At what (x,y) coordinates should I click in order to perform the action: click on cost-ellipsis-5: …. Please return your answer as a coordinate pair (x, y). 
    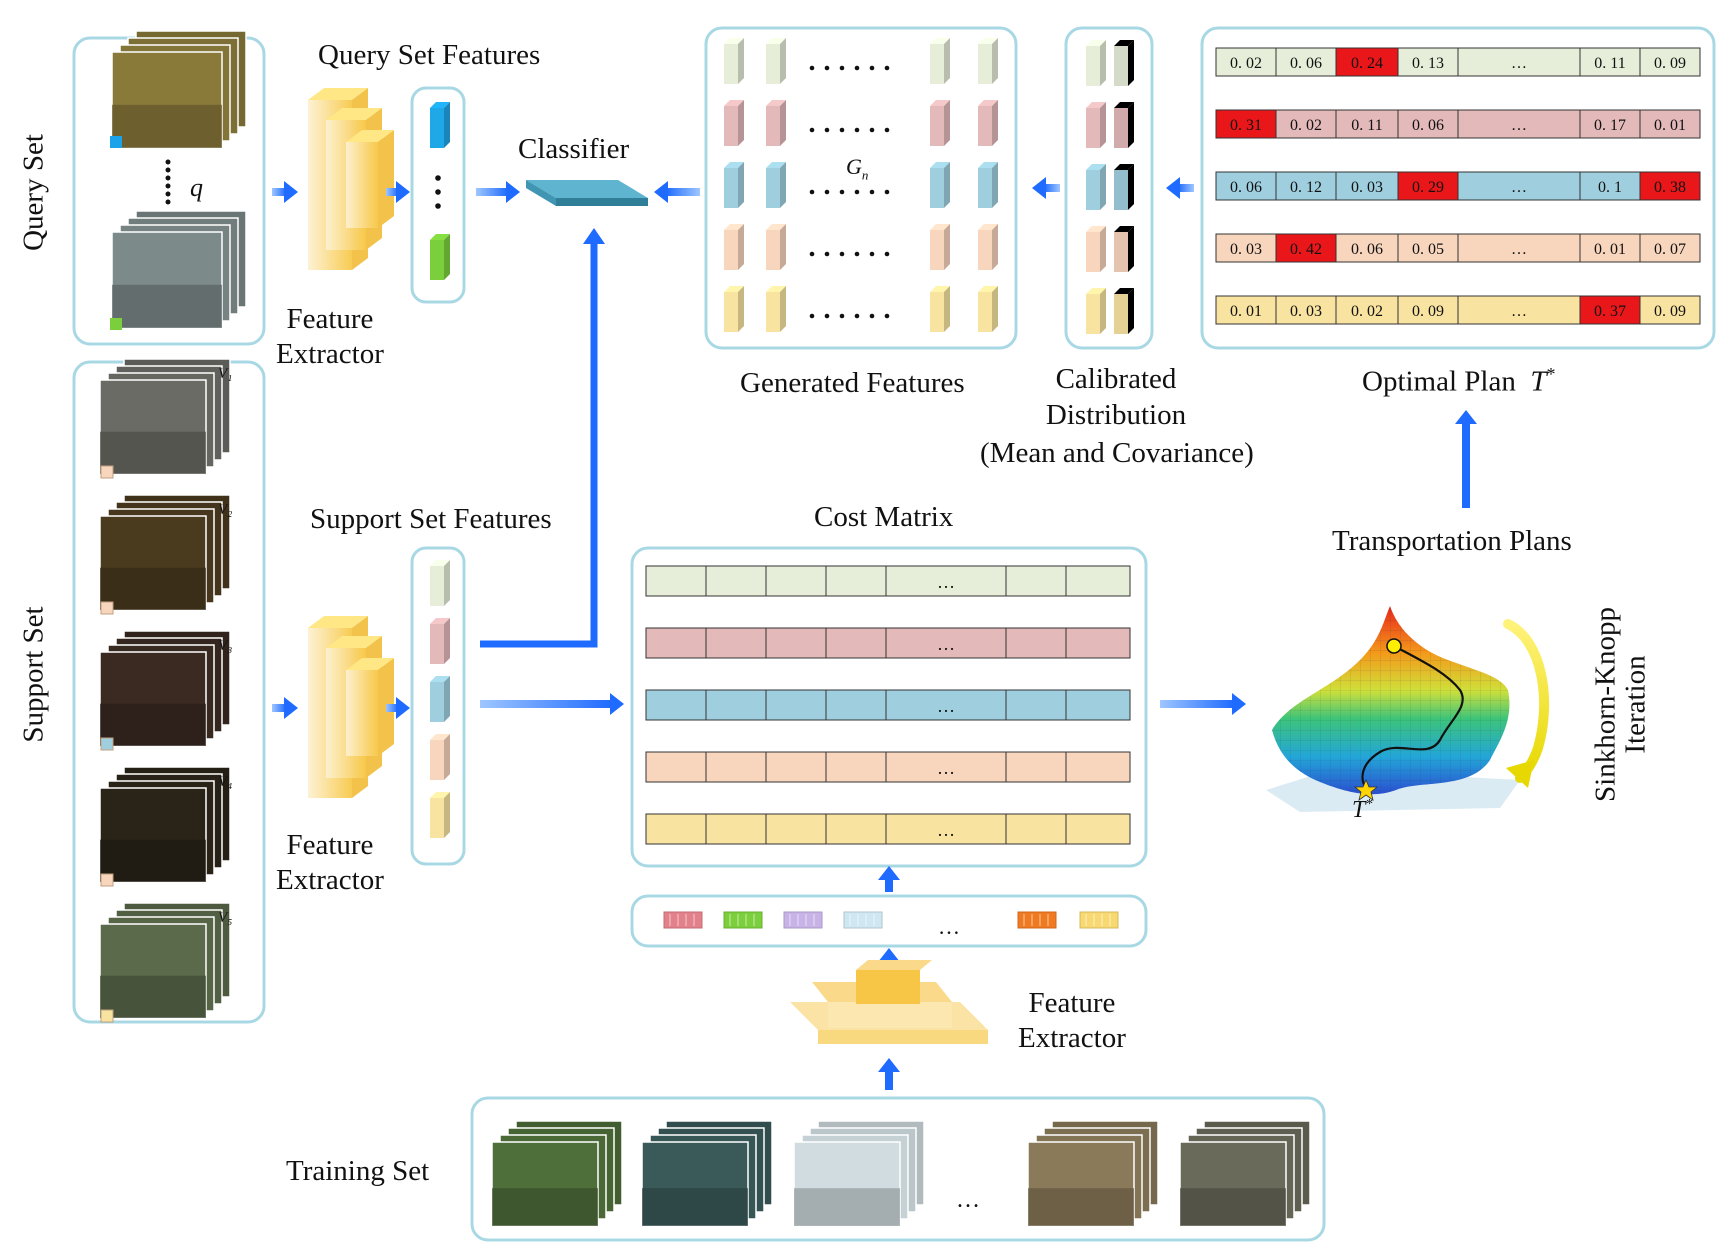
    Looking at the image, I should click on (946, 830).